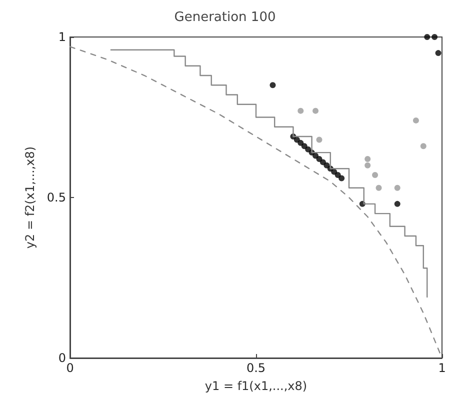  I want to click on y-tick-label: 1, so click(62, 37).